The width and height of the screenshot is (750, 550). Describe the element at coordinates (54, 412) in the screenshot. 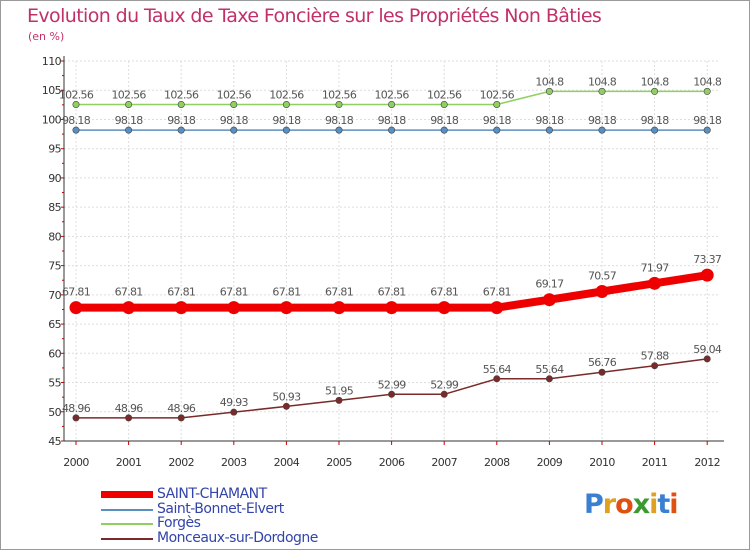

I see `y-tick-label: 50` at that location.